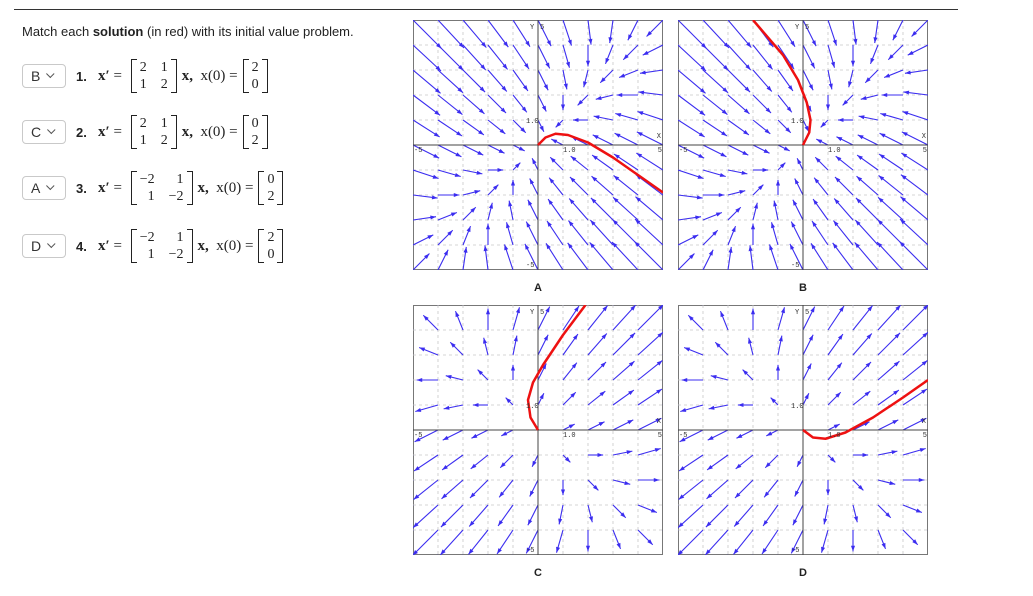 The image size is (1033, 596). I want to click on answer-select-1: B, so click(44, 76).